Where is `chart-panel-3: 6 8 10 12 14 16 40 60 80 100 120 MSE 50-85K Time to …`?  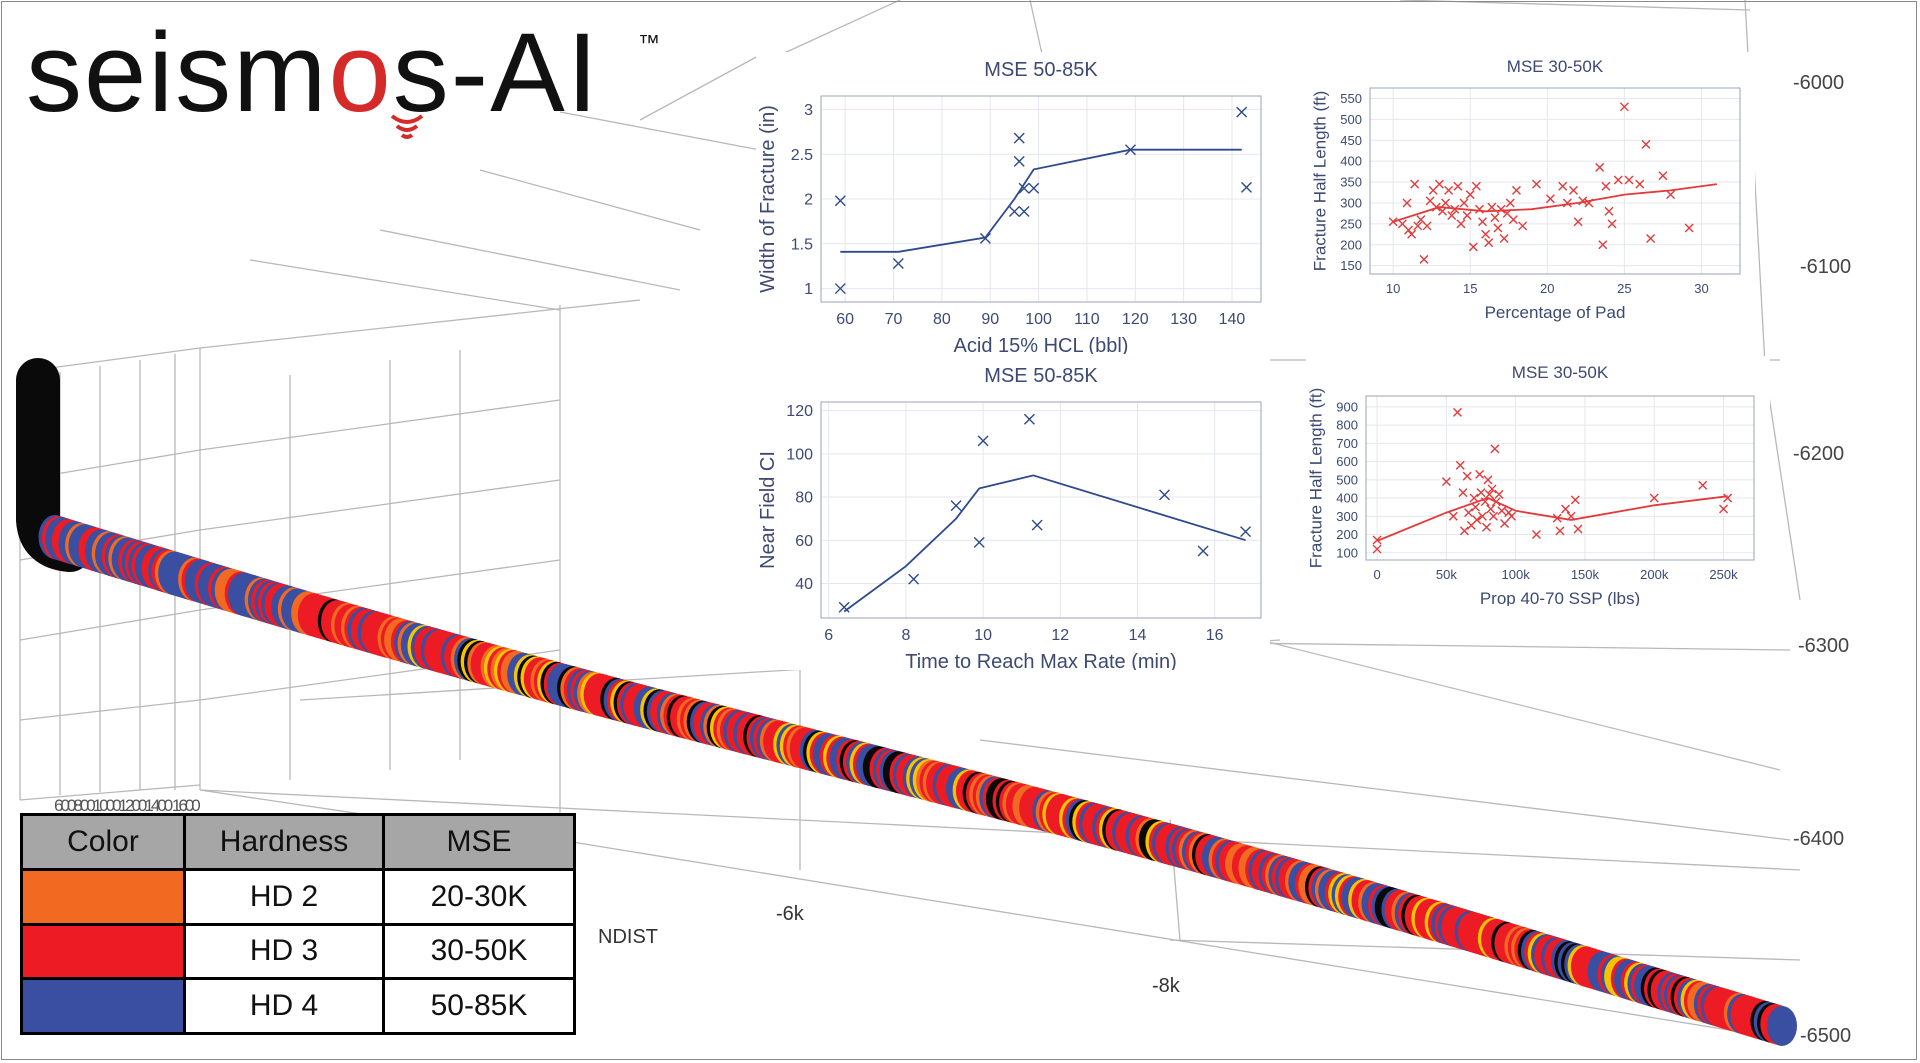
chart-panel-3: 6 8 10 12 14 16 40 60 80 100 120 MSE 50-85K Time to … is located at coordinates (1013, 515).